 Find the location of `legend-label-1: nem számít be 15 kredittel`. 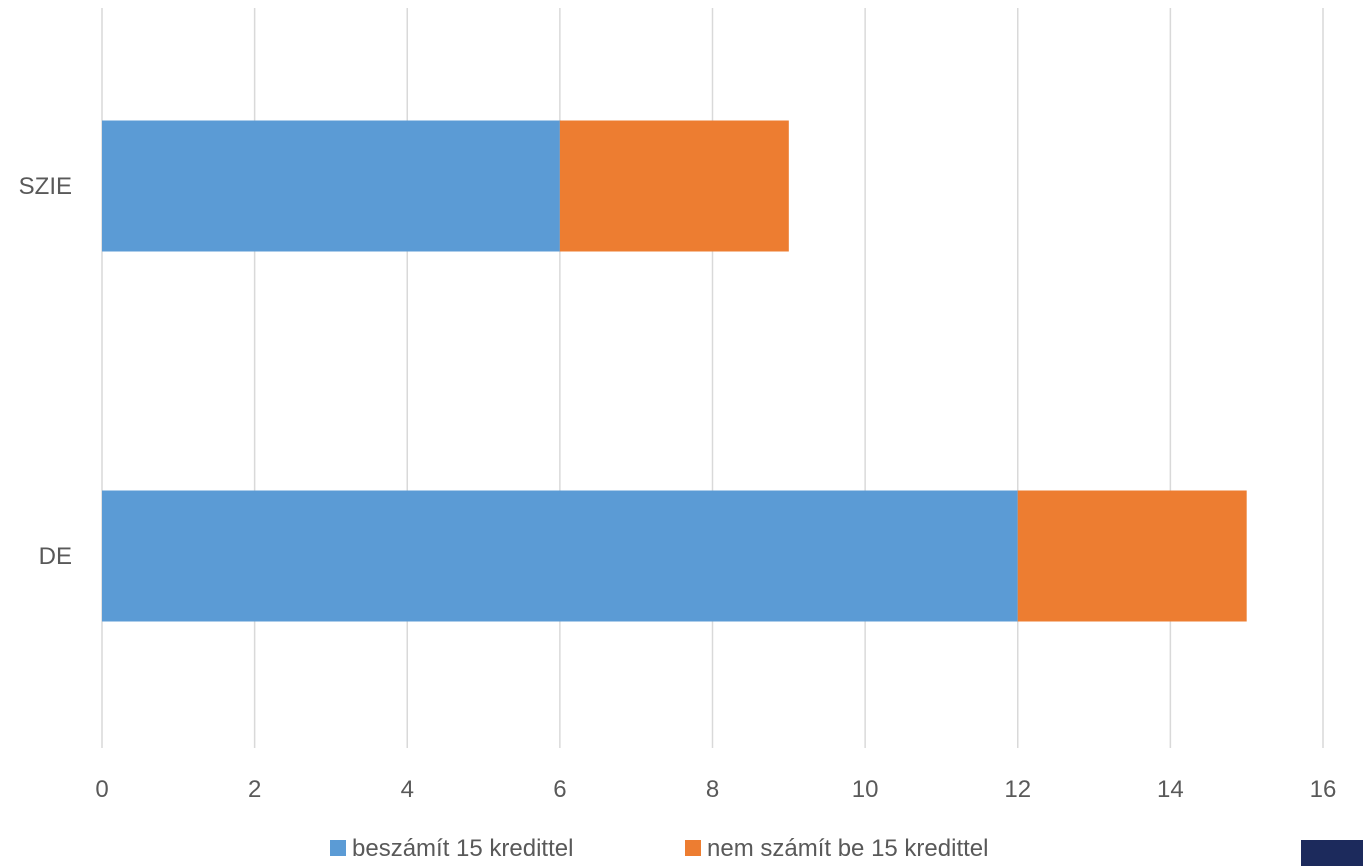

legend-label-1: nem számít be 15 kredittel is located at coordinates (847, 848).